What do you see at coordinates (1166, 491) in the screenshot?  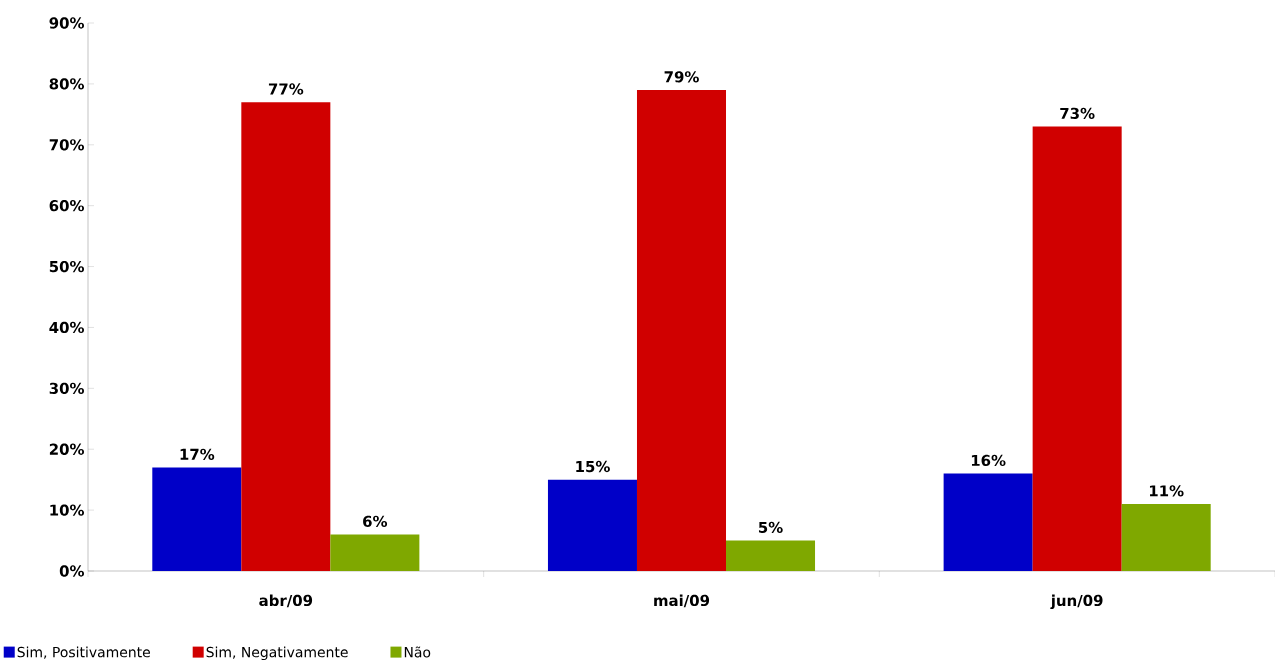 I see `data-label: 11%` at bounding box center [1166, 491].